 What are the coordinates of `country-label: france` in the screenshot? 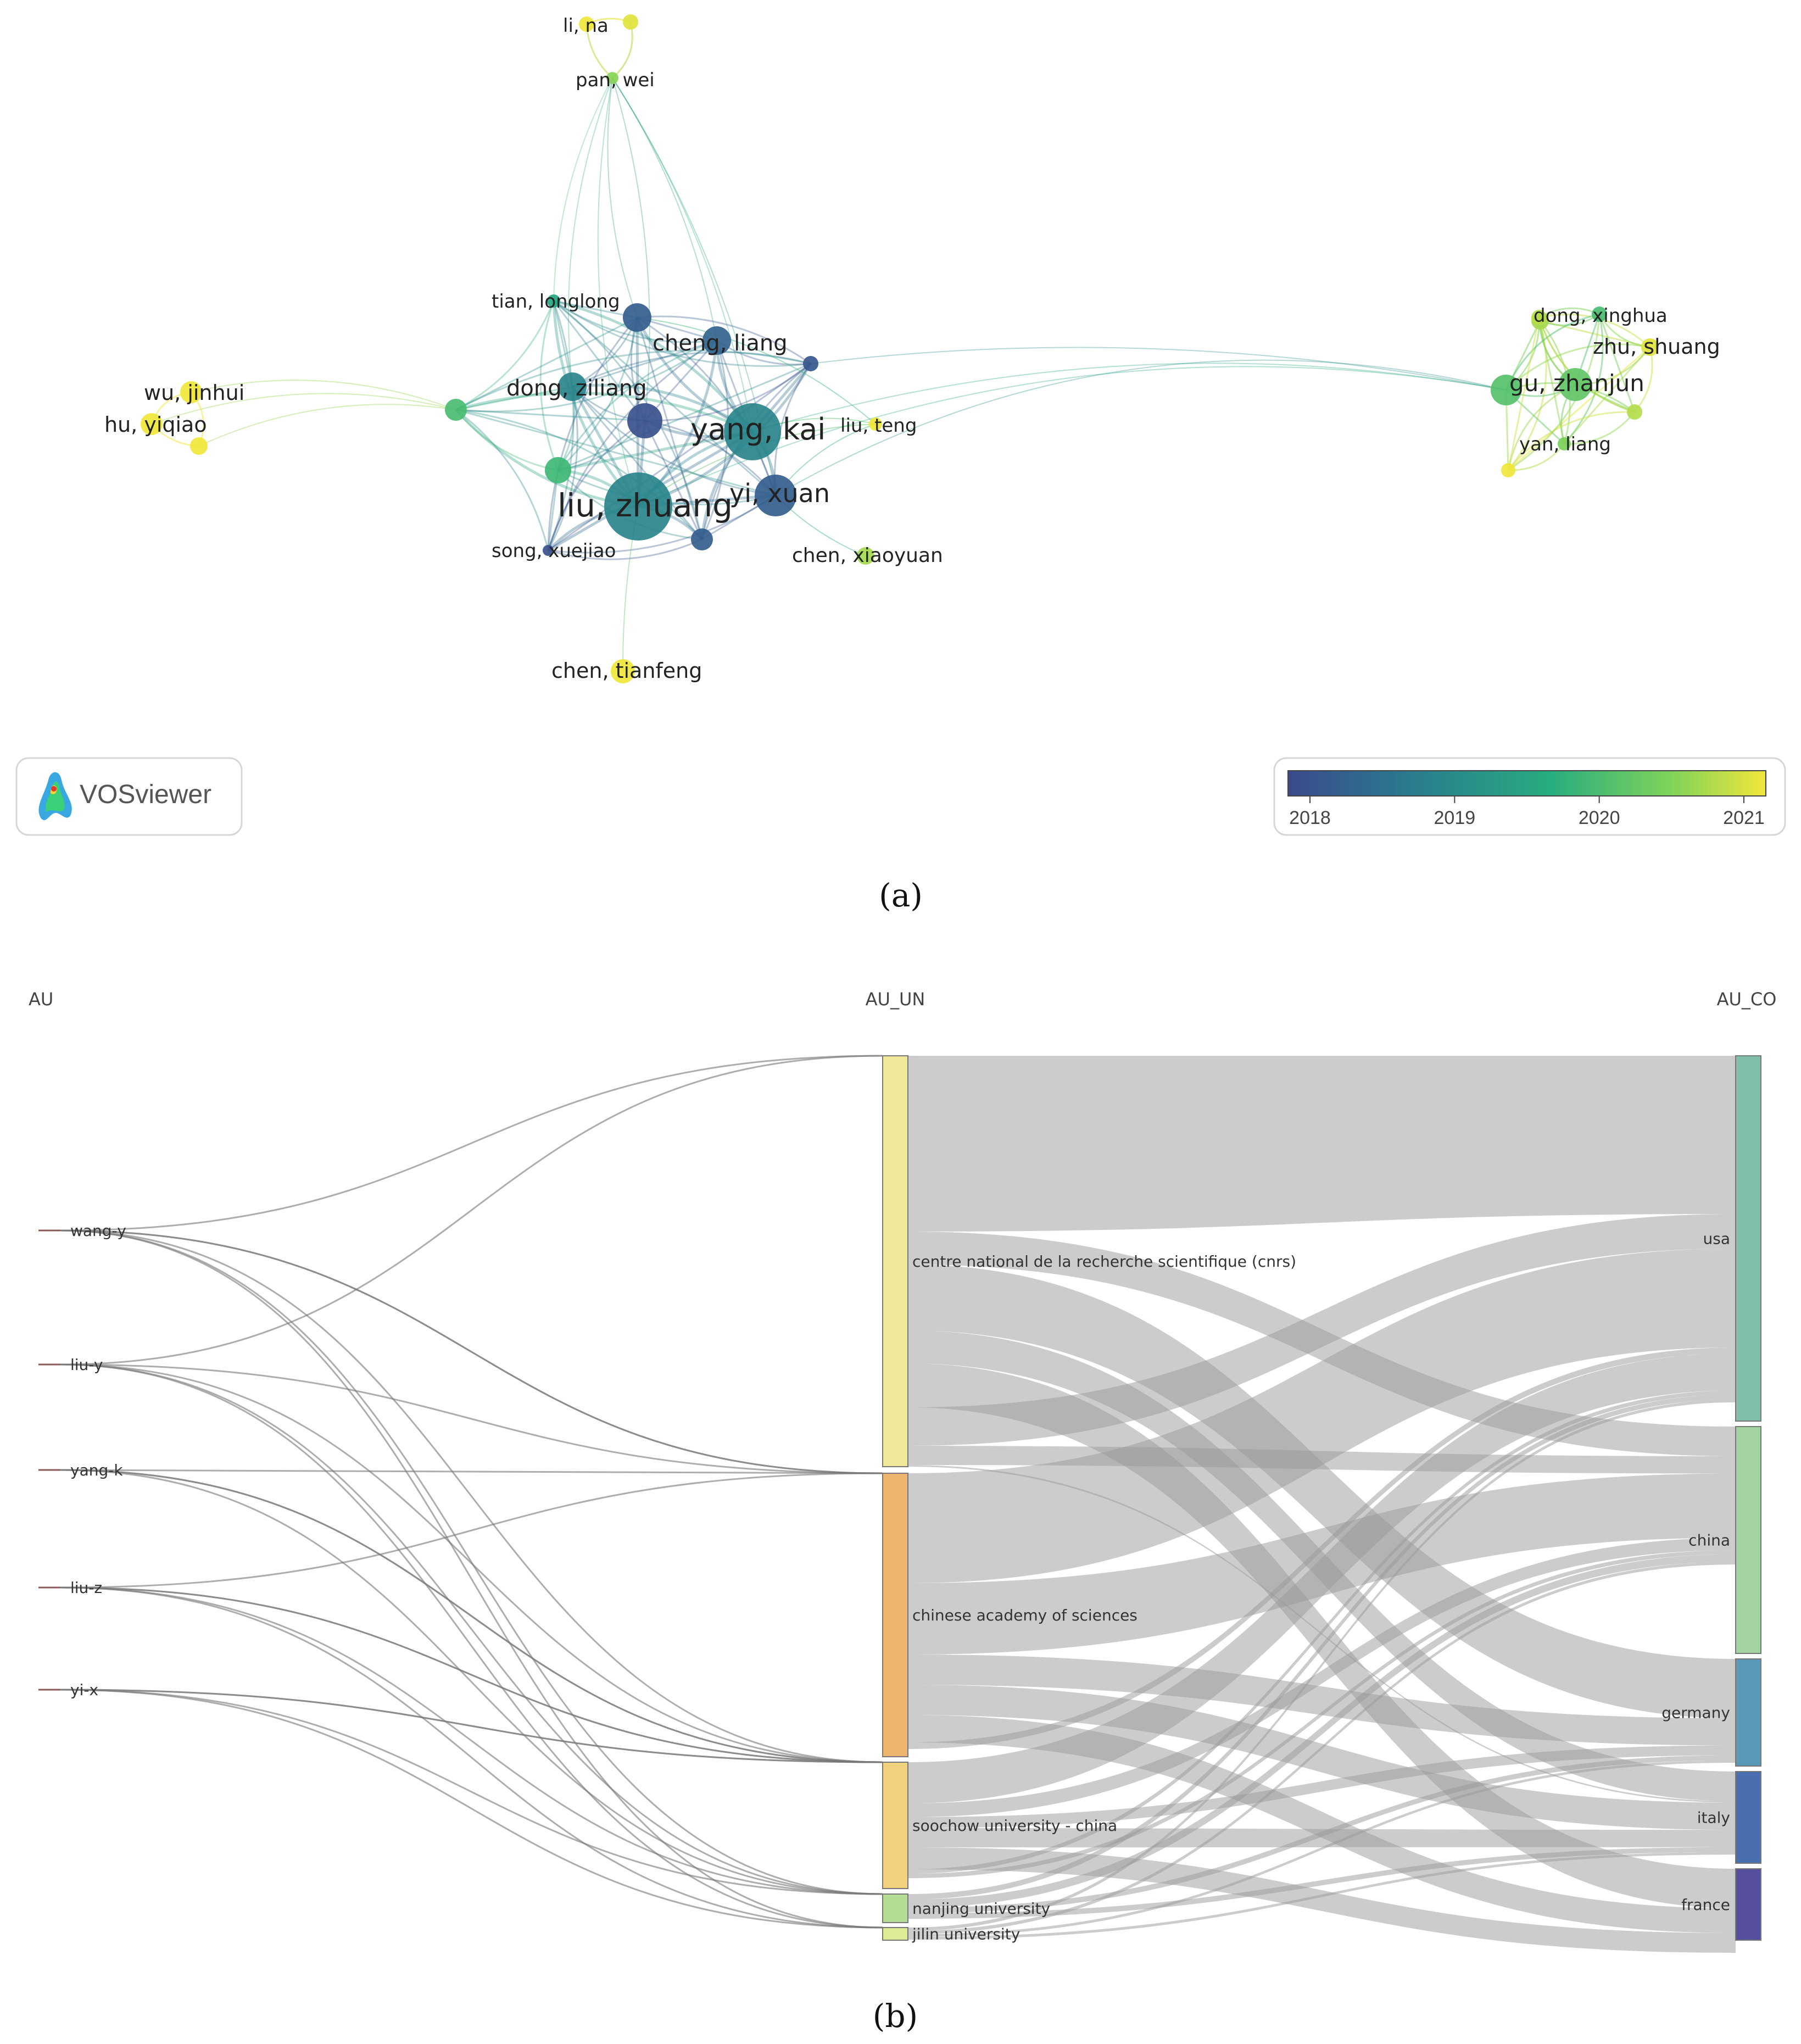 It's located at (1705, 1905).